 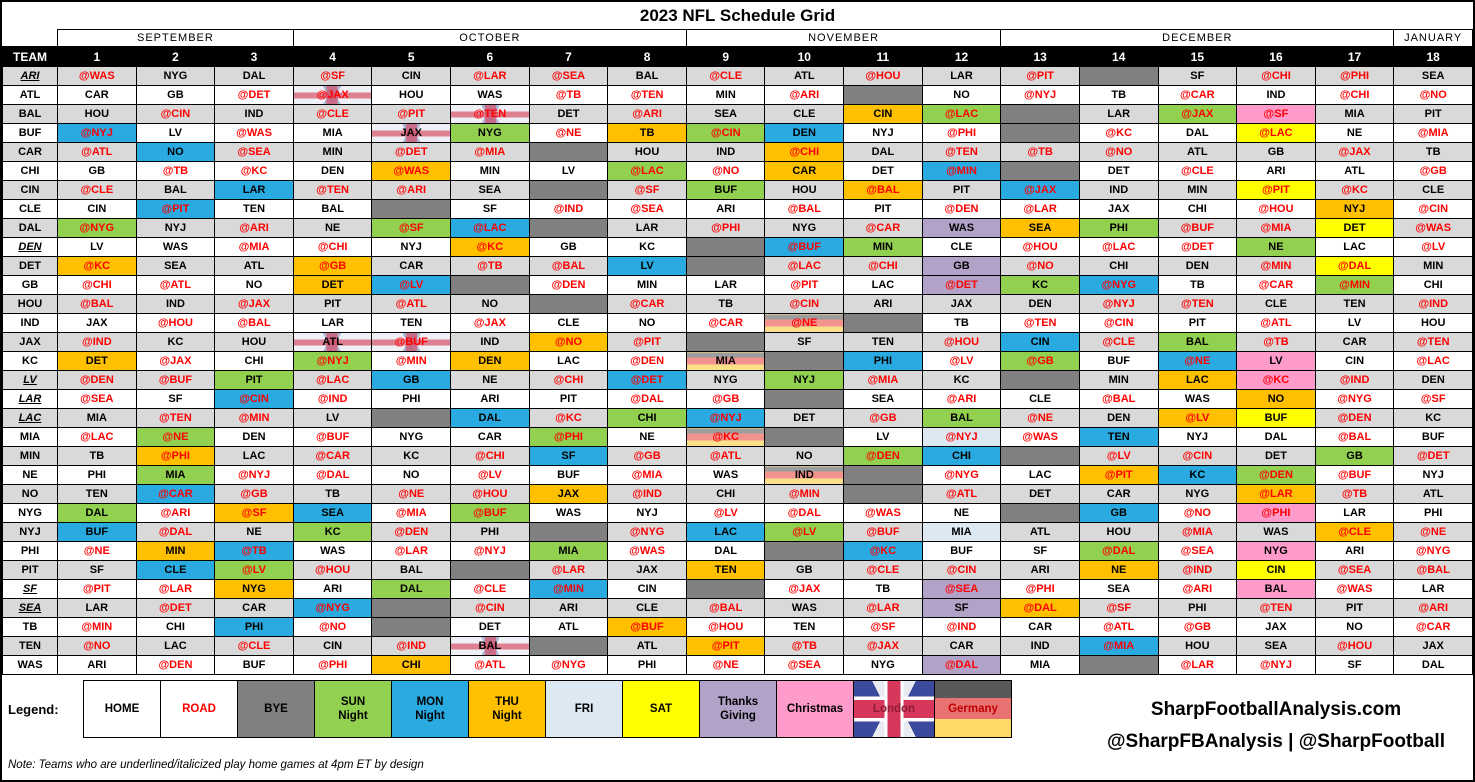 What do you see at coordinates (1354, 152) in the screenshot?
I see `schedule-cell-CAR-wk17: @JAX` at bounding box center [1354, 152].